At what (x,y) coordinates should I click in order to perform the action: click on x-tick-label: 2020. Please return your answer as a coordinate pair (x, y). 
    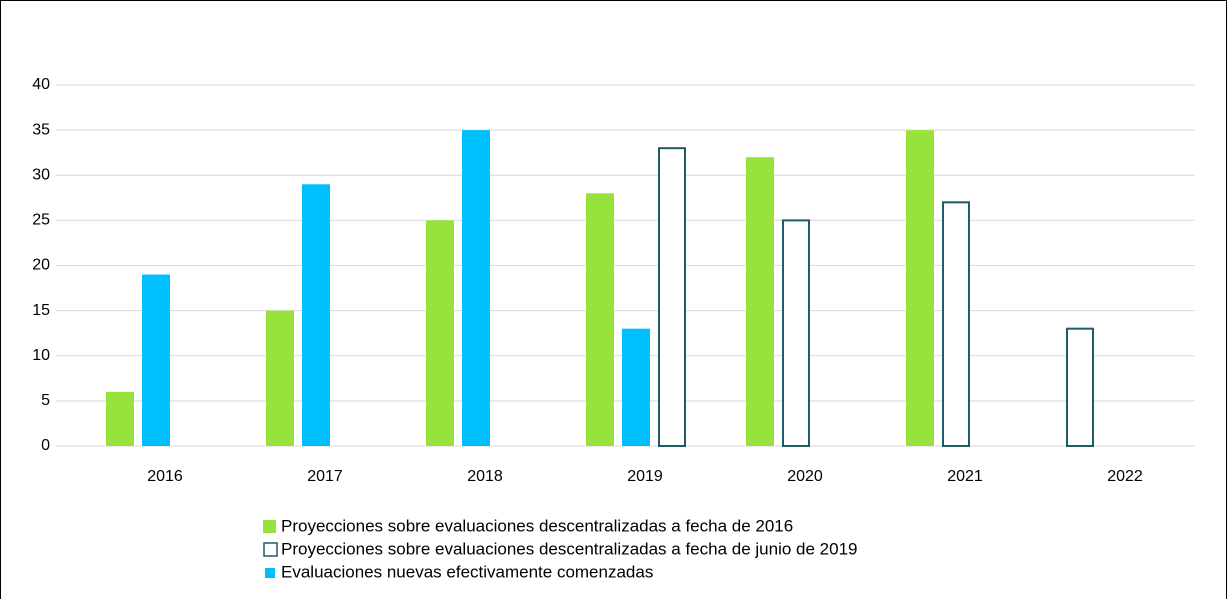
    Looking at the image, I should click on (805, 476).